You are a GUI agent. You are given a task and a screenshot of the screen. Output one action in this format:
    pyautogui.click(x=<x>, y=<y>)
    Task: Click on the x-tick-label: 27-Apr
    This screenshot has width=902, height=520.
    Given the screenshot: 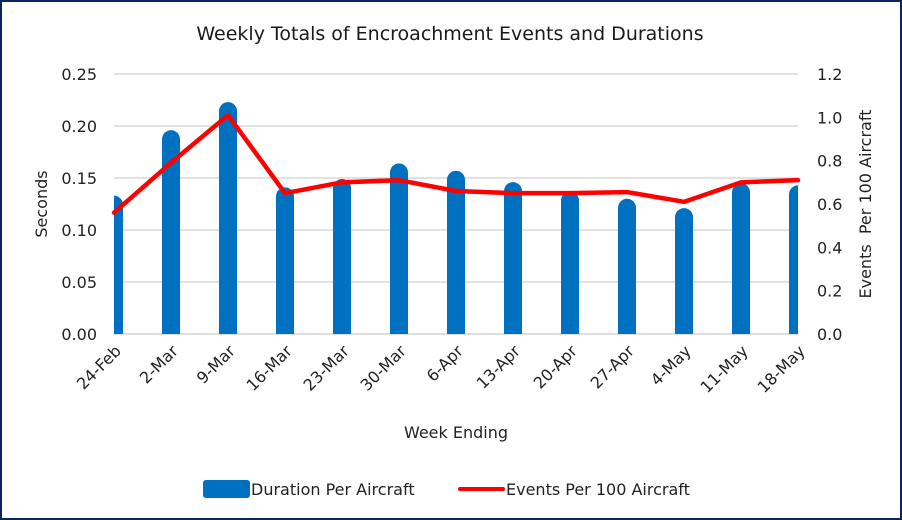 What is the action you would take?
    pyautogui.click(x=613, y=367)
    